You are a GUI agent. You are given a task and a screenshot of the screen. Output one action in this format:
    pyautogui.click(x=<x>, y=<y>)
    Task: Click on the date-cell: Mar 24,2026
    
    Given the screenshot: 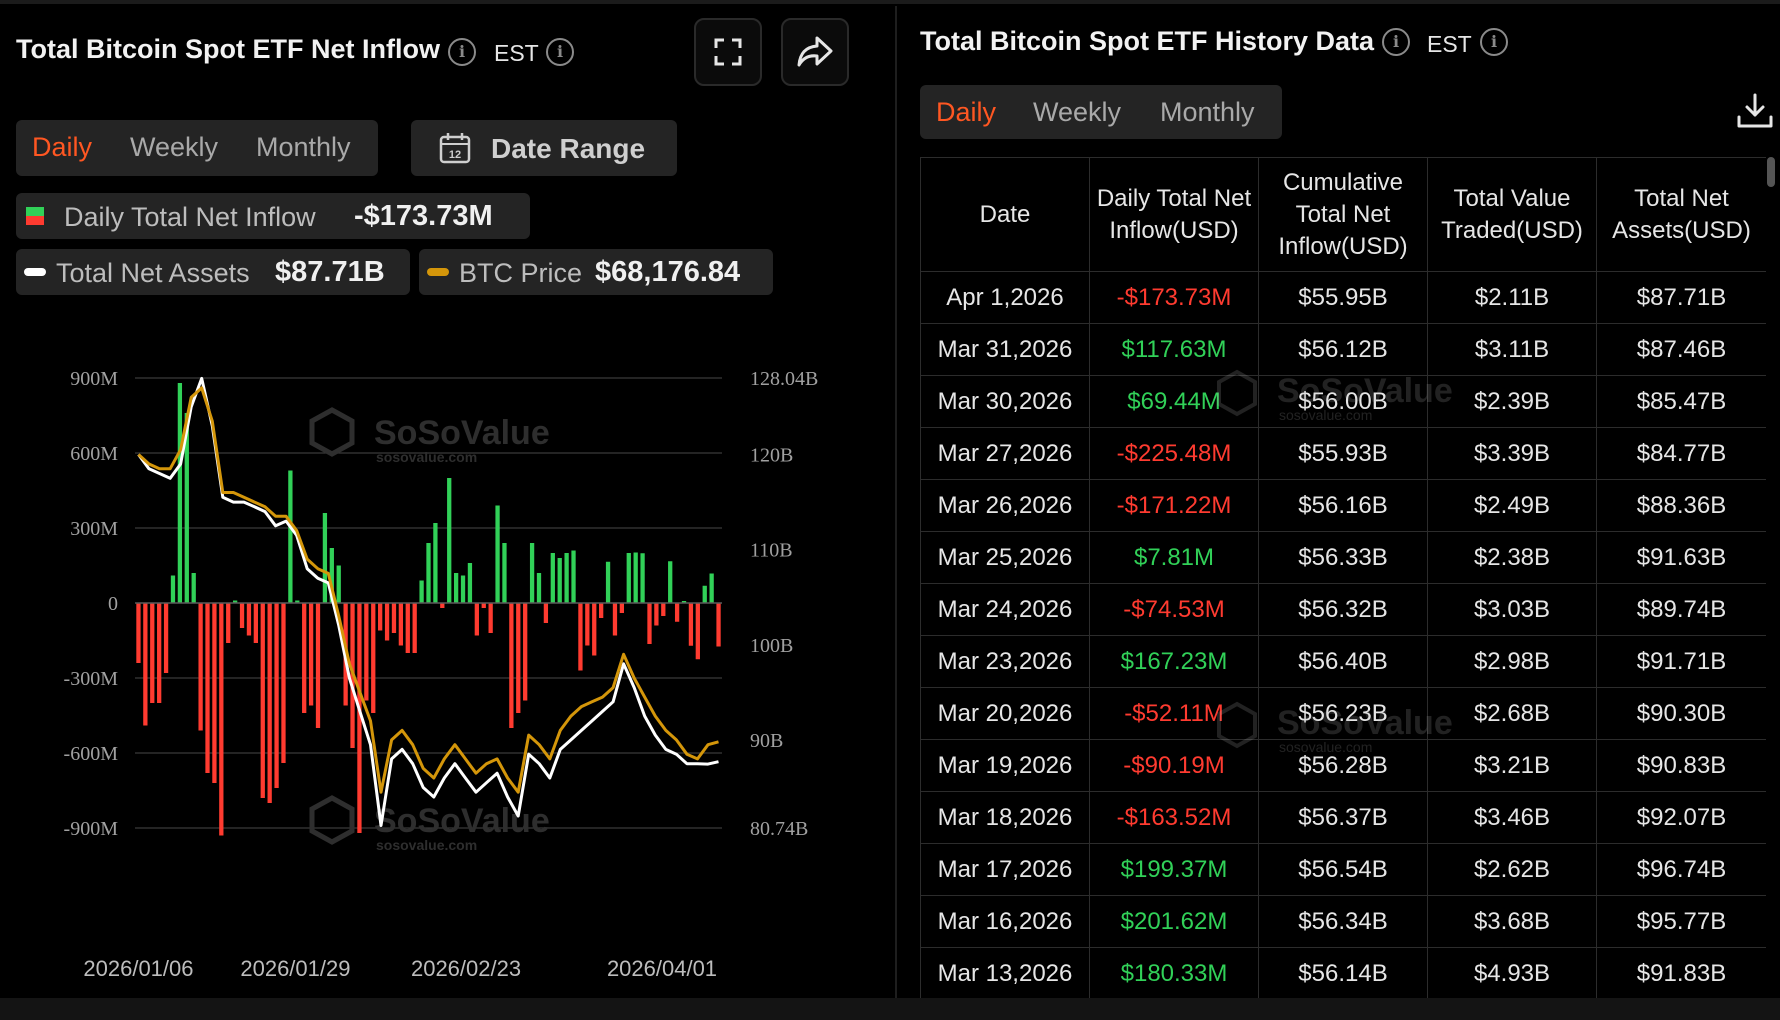 What is the action you would take?
    pyautogui.click(x=1005, y=609)
    